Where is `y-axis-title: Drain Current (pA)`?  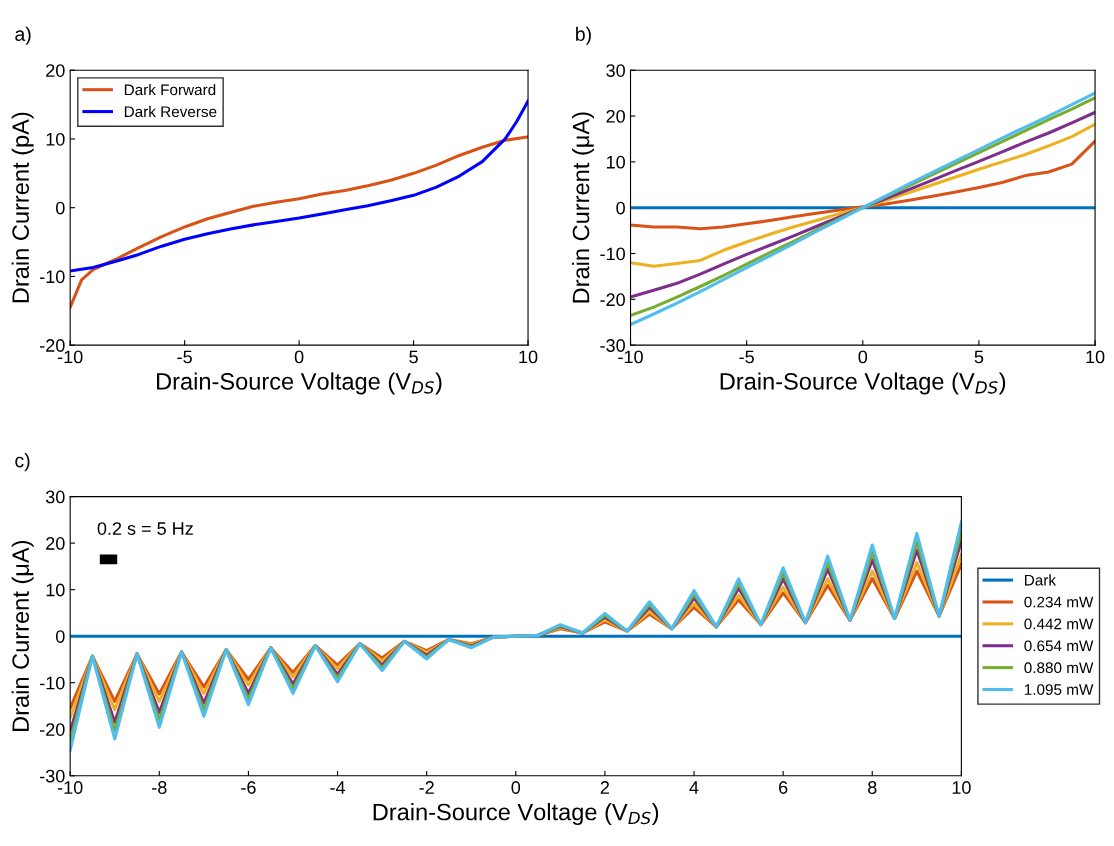
y-axis-title: Drain Current (pA) is located at coordinates (22, 207).